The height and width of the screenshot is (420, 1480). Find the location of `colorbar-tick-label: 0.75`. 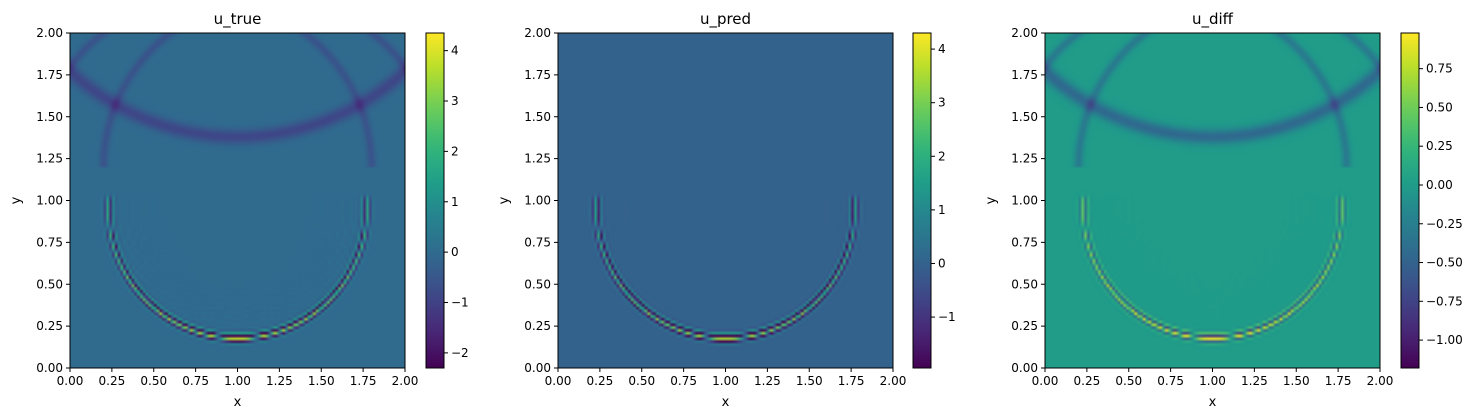

colorbar-tick-label: 0.75 is located at coordinates (1439, 69).